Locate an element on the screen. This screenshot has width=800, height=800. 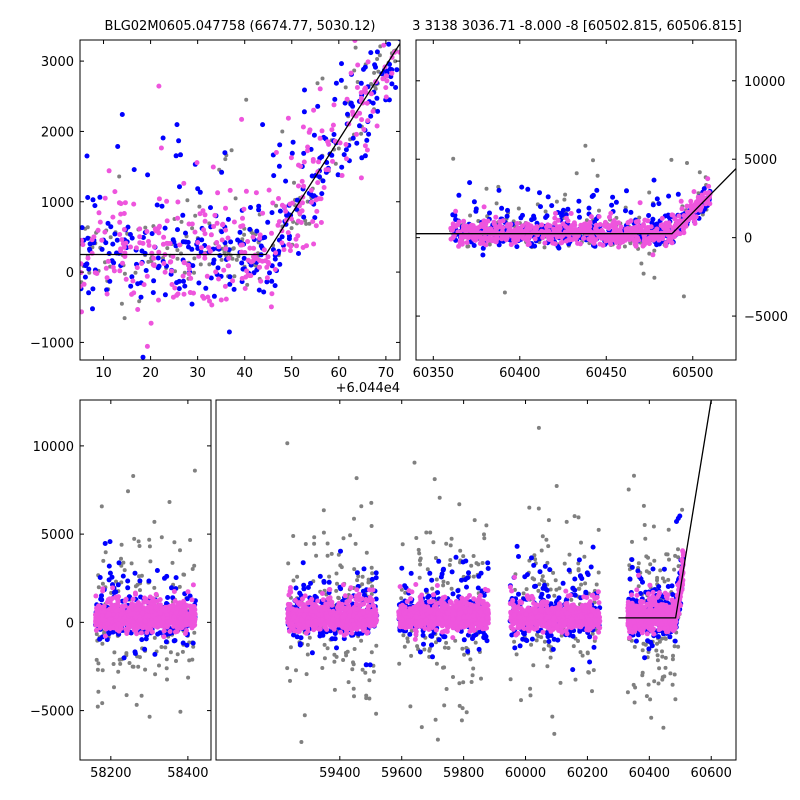
y-tick-label: 10000 is located at coordinates (53, 447).